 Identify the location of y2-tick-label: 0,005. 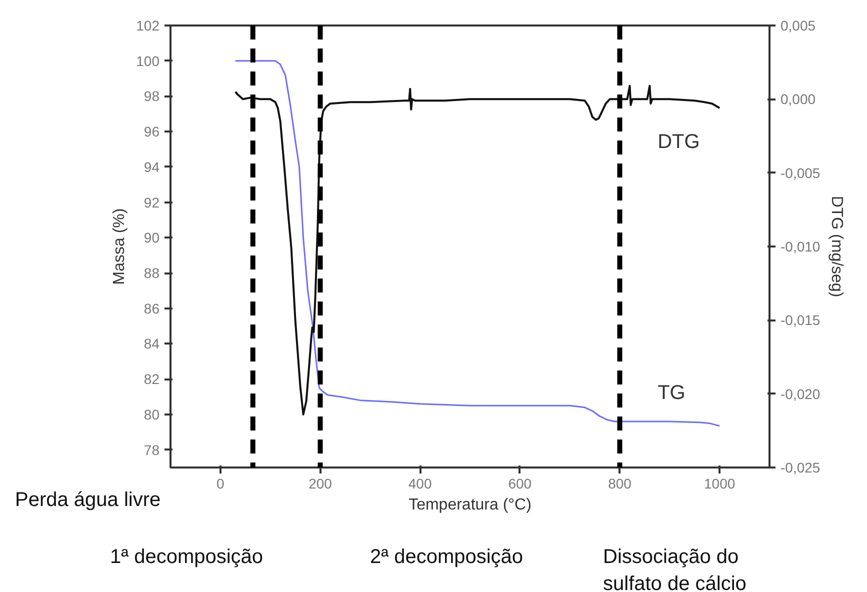
(798, 26).